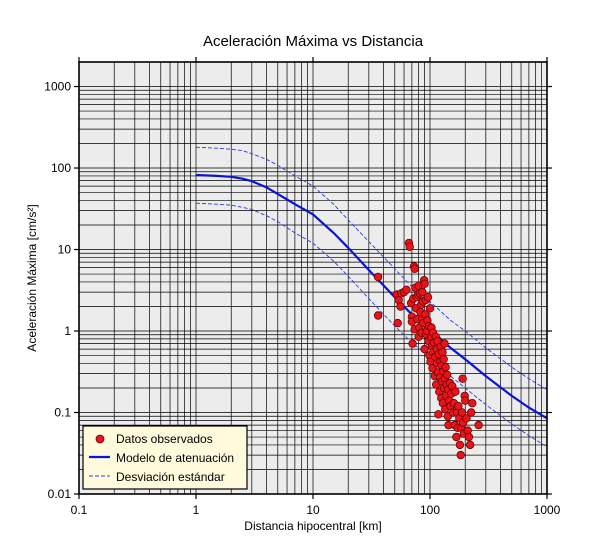  Describe the element at coordinates (67, 331) in the screenshot. I see `y-tick-label: 1` at that location.